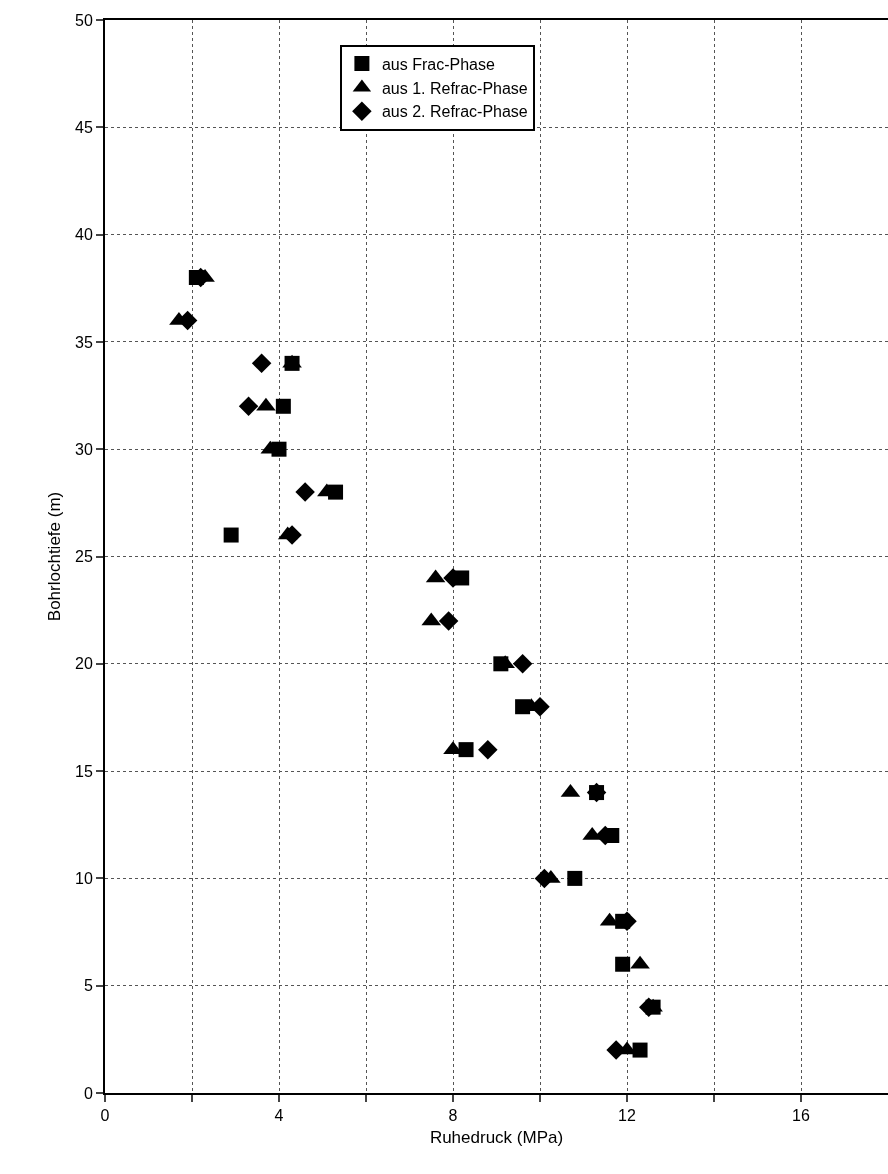 The height and width of the screenshot is (1174, 888). What do you see at coordinates (84, 664) in the screenshot?
I see `y-tick-label: 20` at bounding box center [84, 664].